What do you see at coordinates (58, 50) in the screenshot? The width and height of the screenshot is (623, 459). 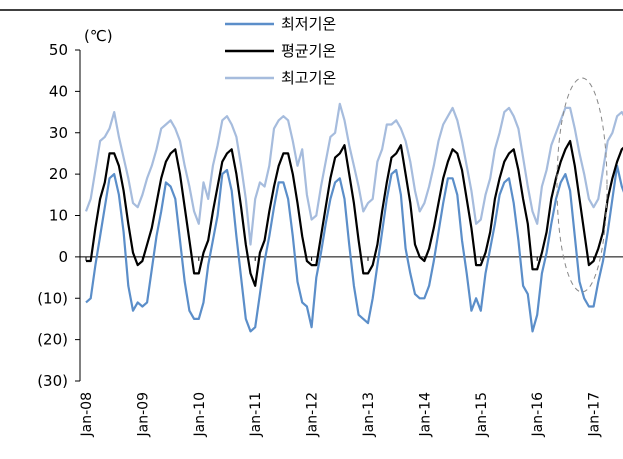 I see `y-tick-label: 50` at bounding box center [58, 50].